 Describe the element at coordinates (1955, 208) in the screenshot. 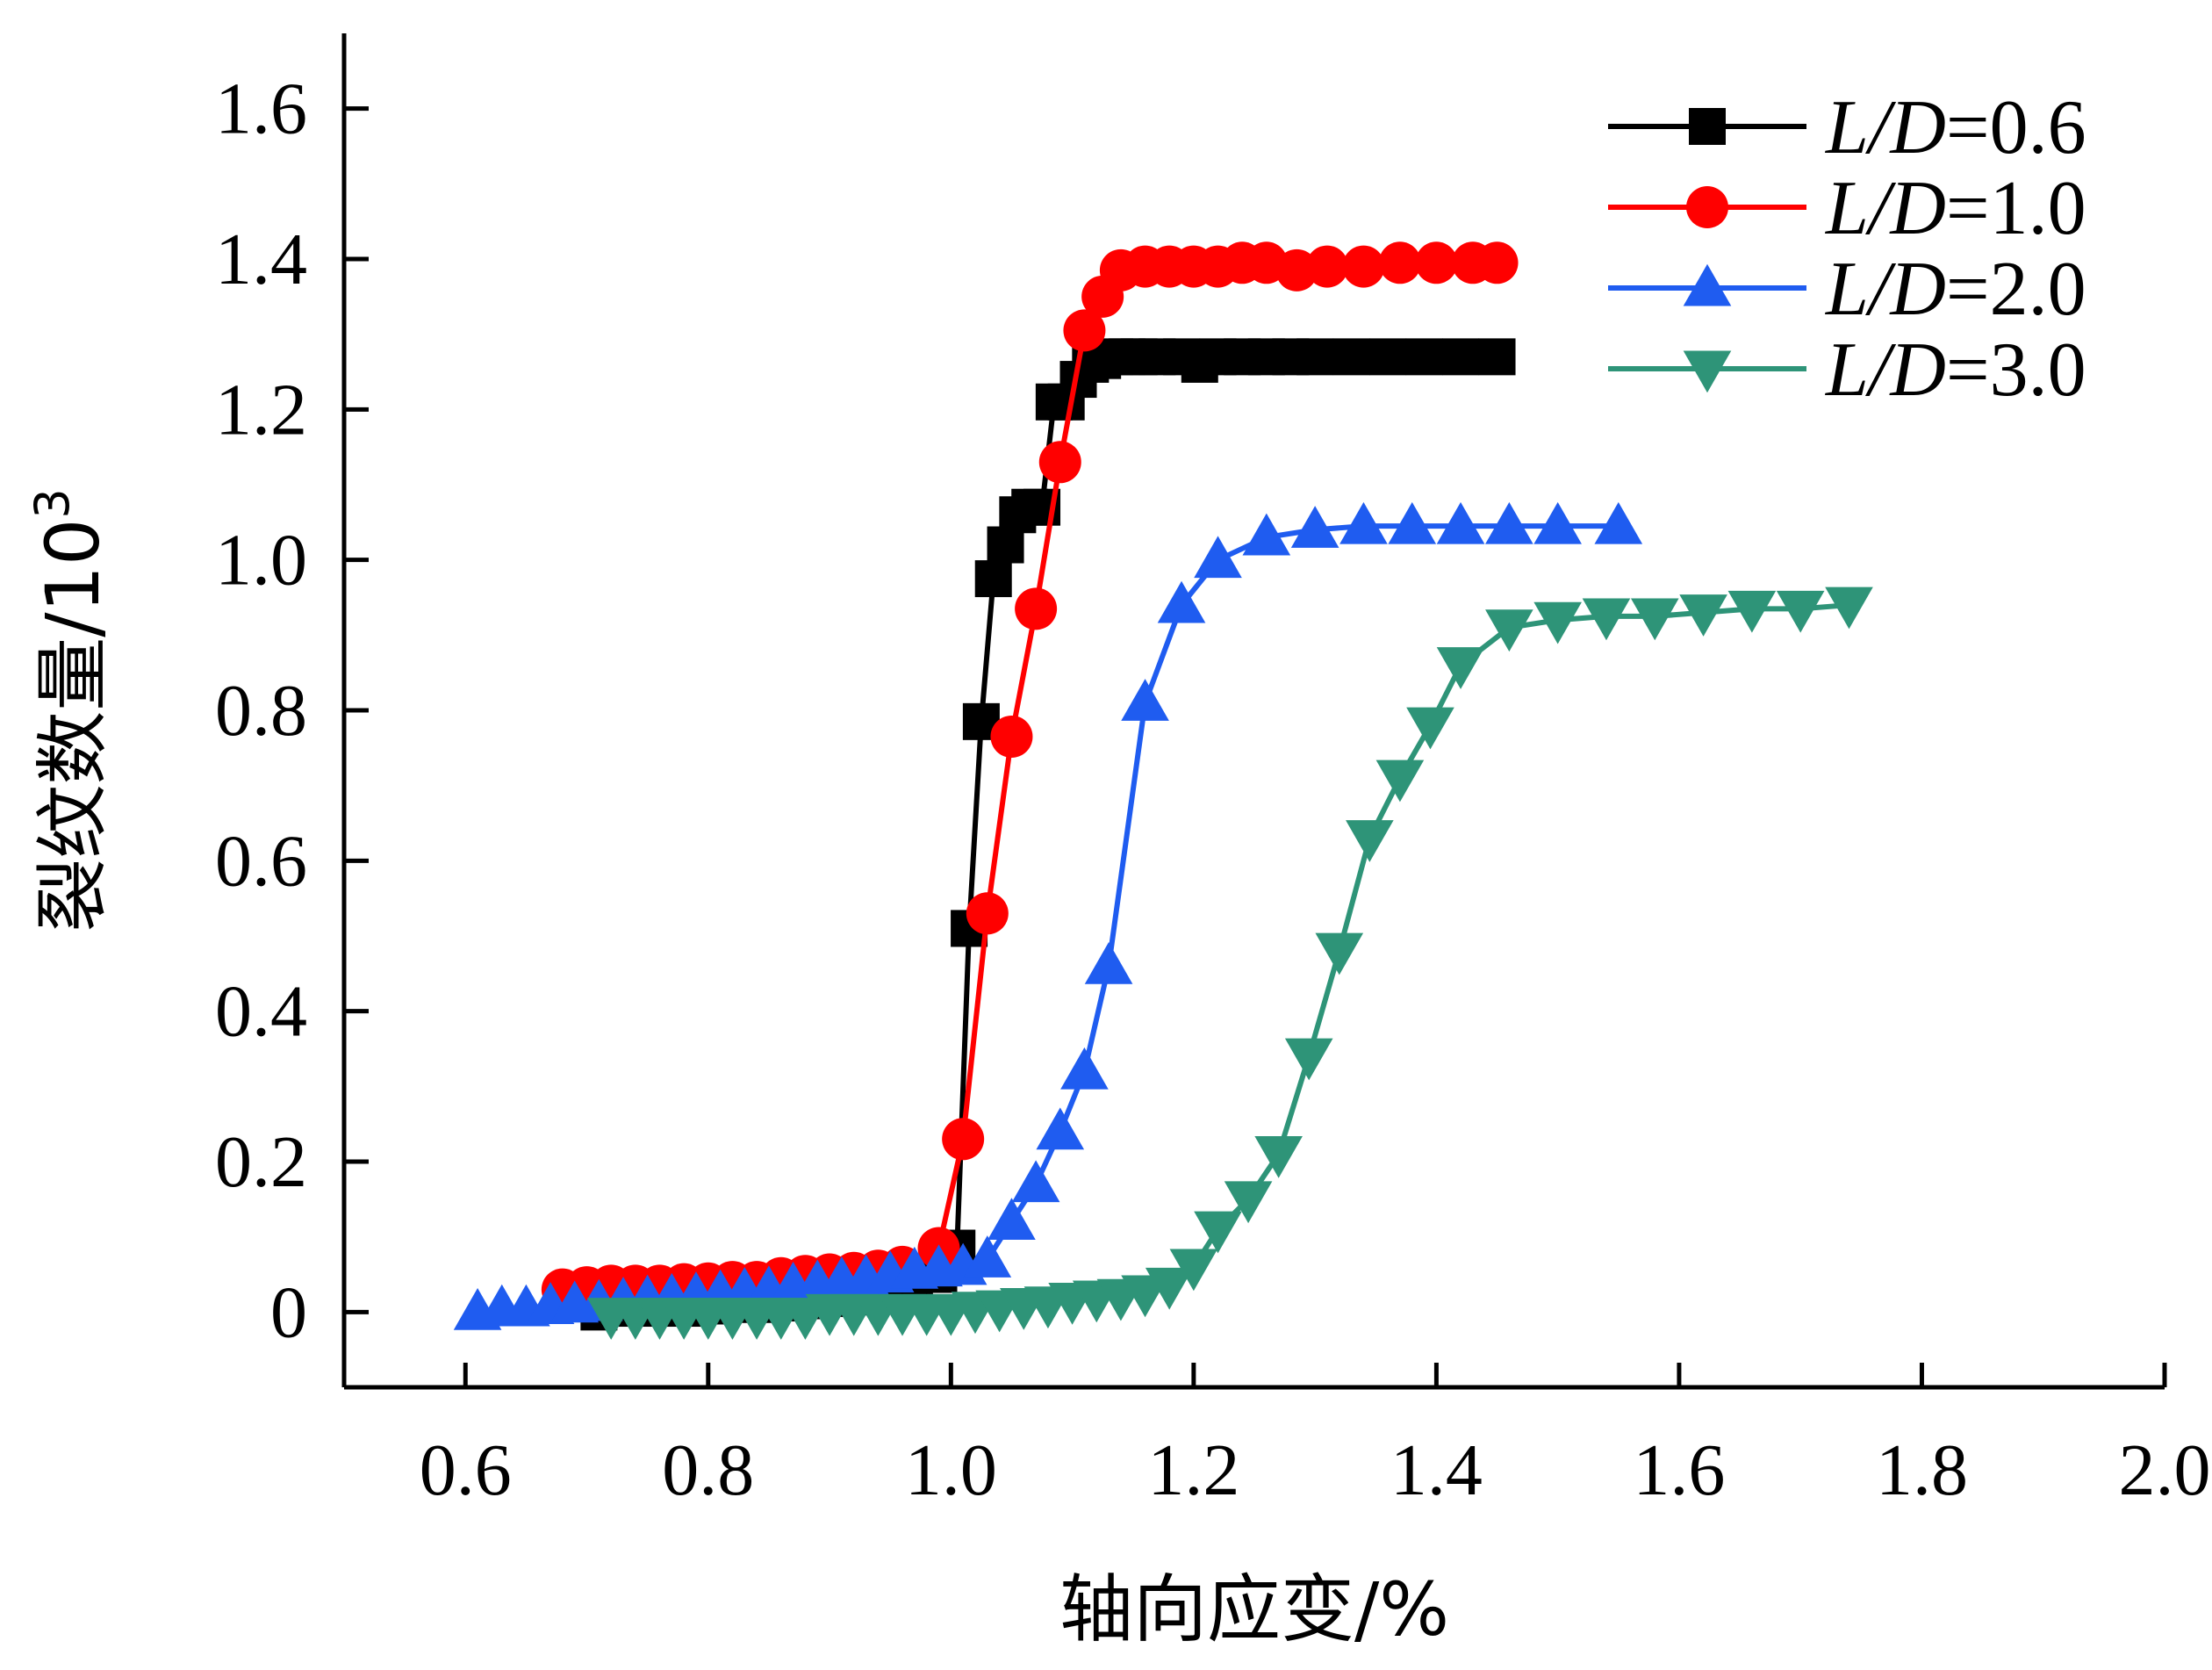

I see `legend-label: L/D=1.0` at that location.